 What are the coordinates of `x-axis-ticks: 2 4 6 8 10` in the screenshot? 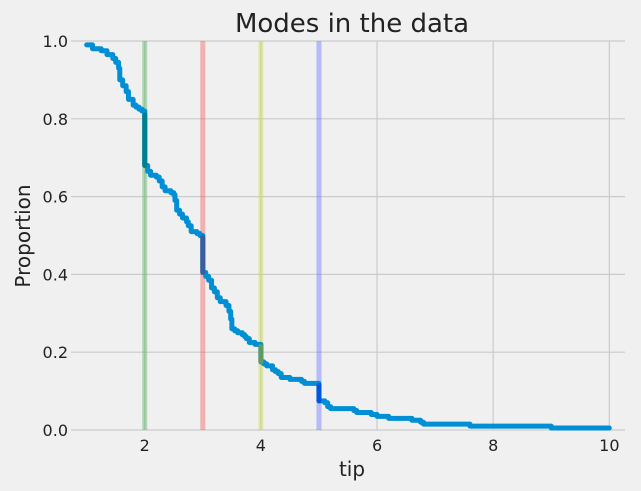 It's located at (380, 445).